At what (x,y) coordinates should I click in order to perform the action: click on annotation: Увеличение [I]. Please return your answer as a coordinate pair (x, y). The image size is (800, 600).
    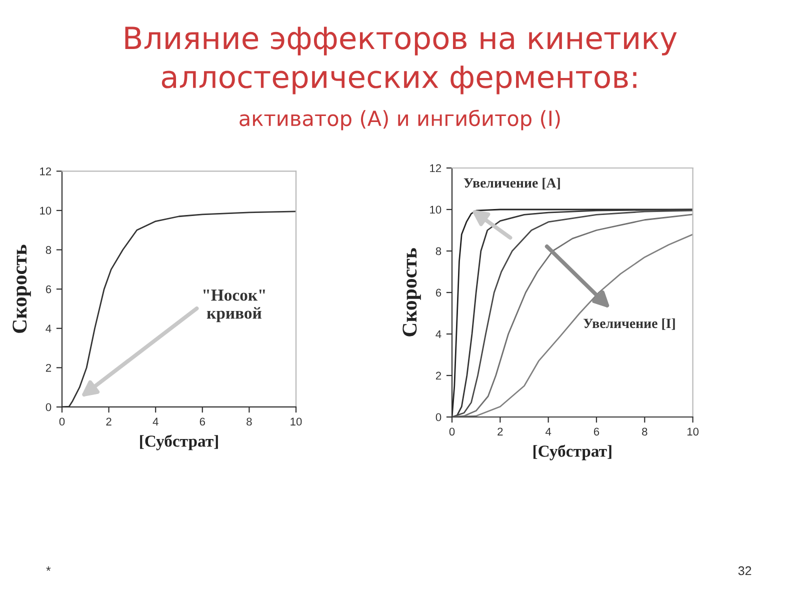
    Looking at the image, I should click on (629, 324).